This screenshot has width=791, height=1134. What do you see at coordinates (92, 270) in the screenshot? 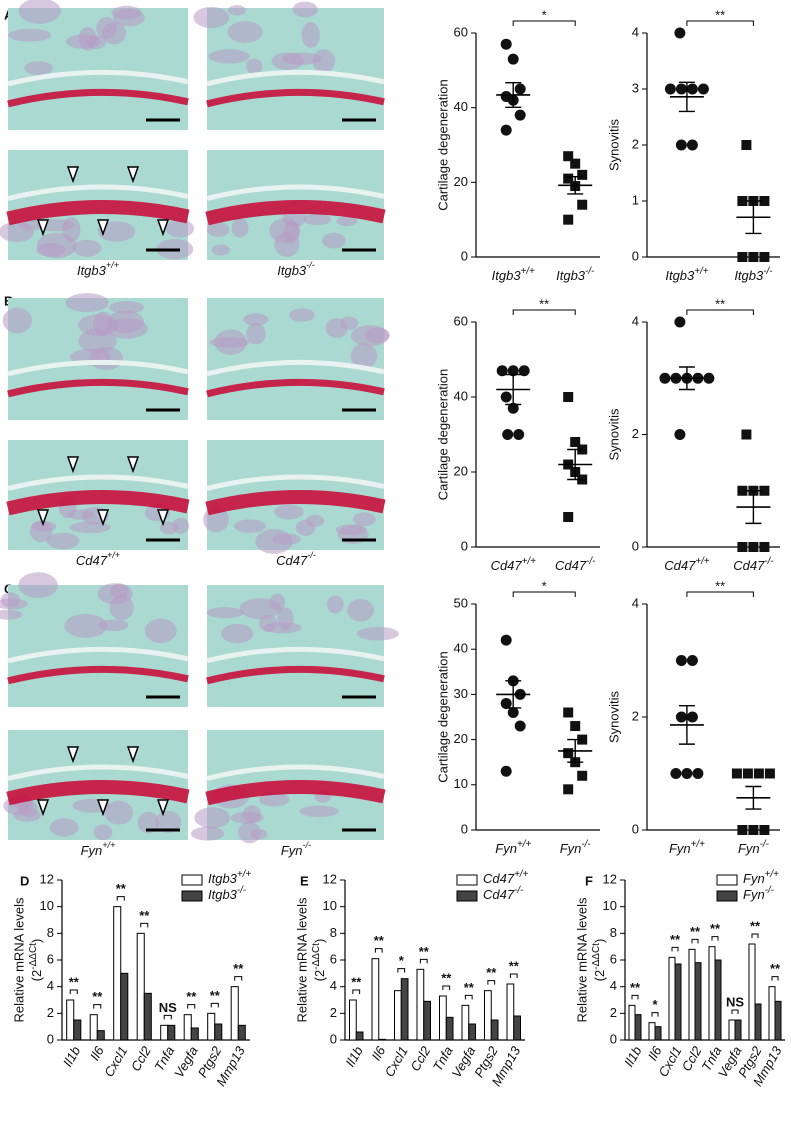
I see `image-caption-base: Itgb3` at bounding box center [92, 270].